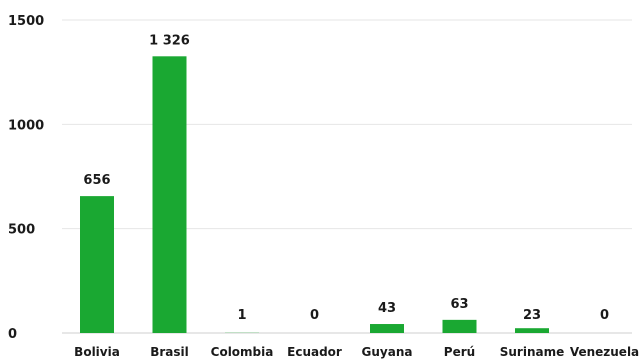 Image resolution: width=643 pixels, height=360 pixels. I want to click on bar-bolivia, so click(97, 264).